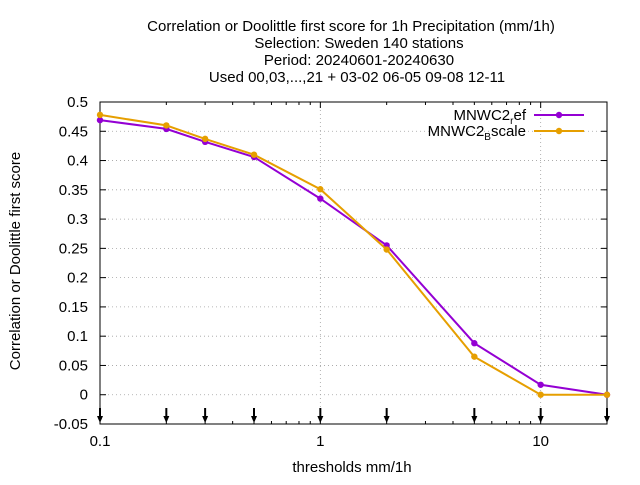 This screenshot has width=640, height=485. What do you see at coordinates (71, 424) in the screenshot?
I see `y-tick-label: -0.05` at bounding box center [71, 424].